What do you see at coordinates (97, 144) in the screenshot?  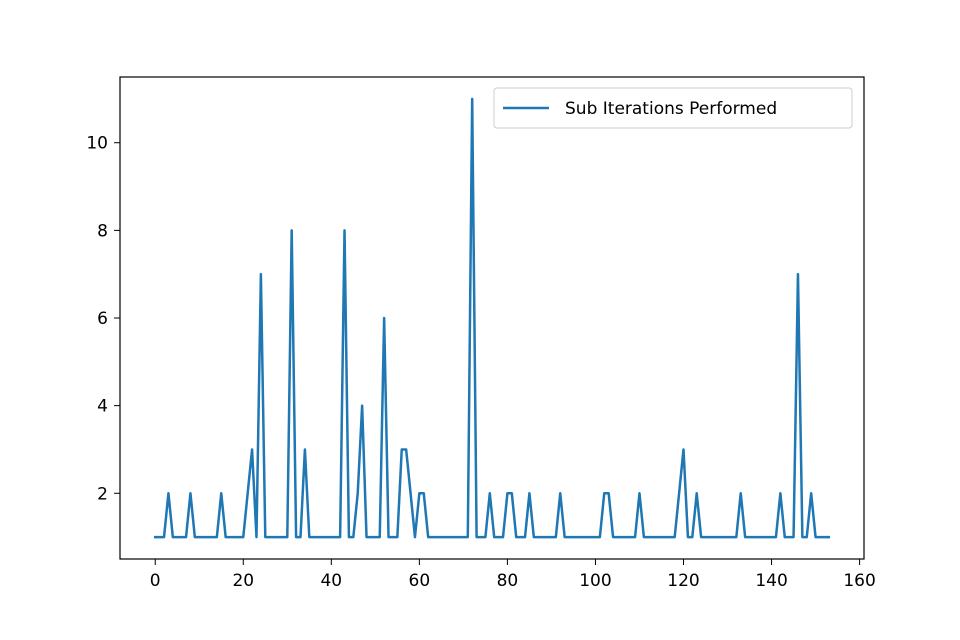 I see `y-tick-label: 10` at bounding box center [97, 144].